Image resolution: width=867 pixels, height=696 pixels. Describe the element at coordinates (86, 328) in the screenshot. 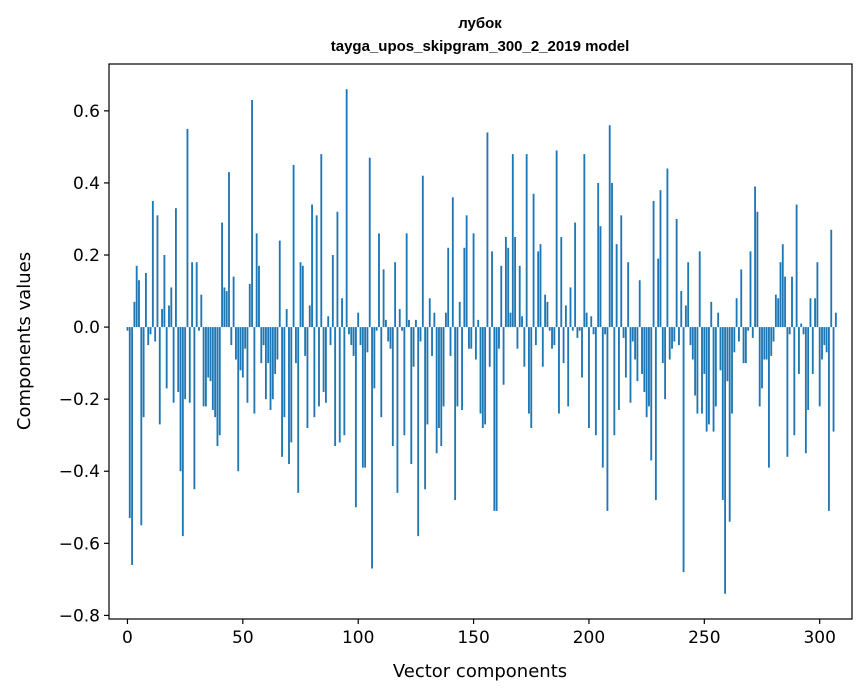

I see `y-tick-label: 0.0` at that location.